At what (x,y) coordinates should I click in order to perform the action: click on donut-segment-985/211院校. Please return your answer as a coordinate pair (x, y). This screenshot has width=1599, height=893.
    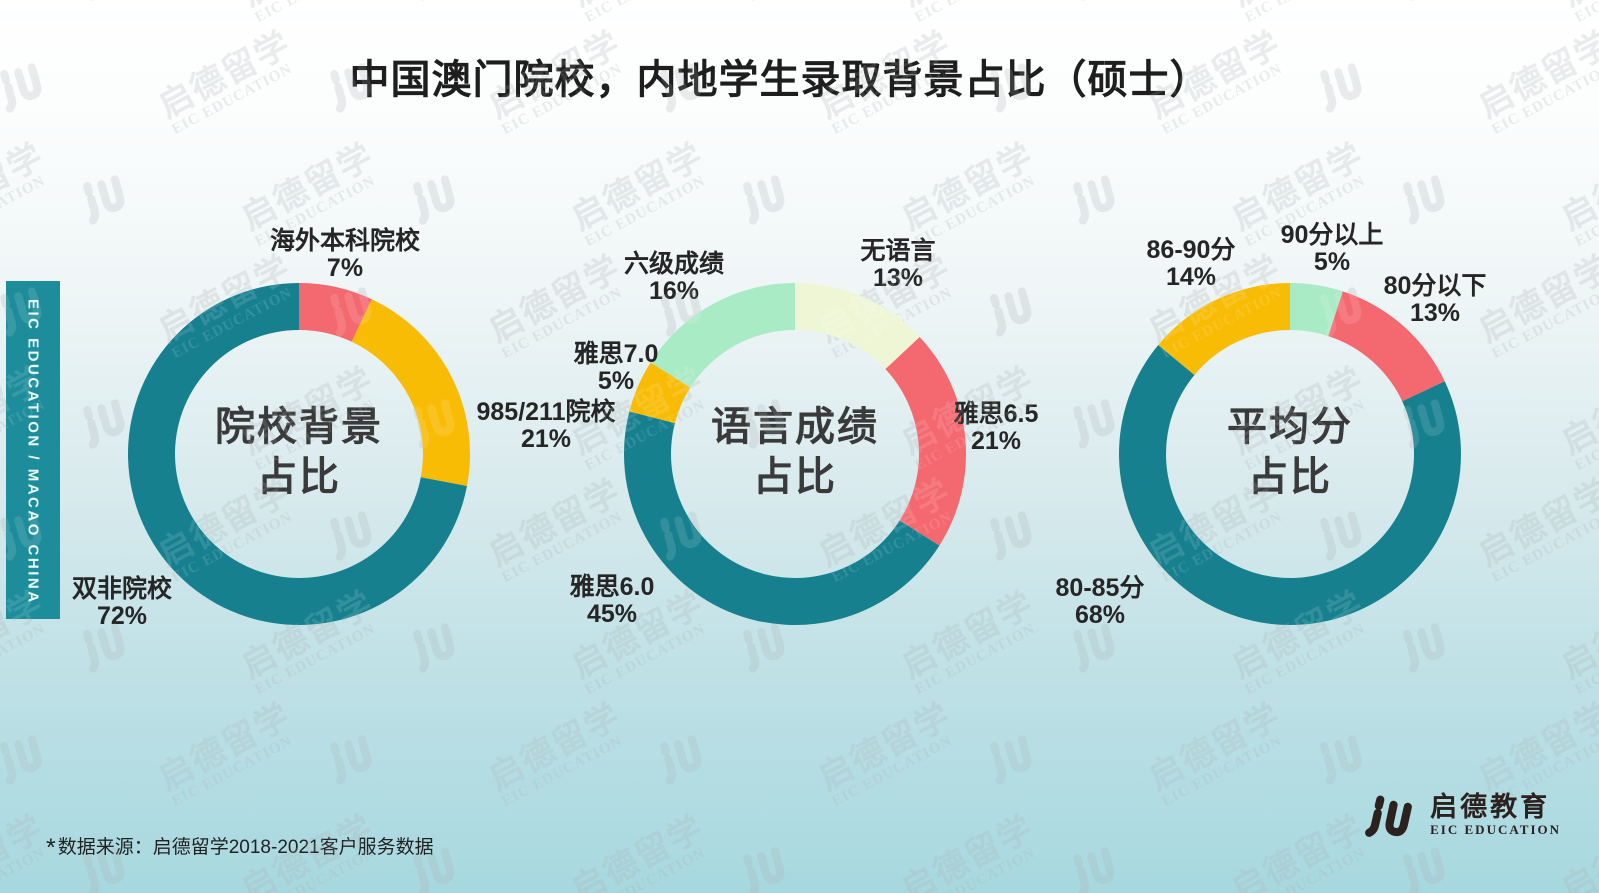
    Looking at the image, I should click on (410, 393).